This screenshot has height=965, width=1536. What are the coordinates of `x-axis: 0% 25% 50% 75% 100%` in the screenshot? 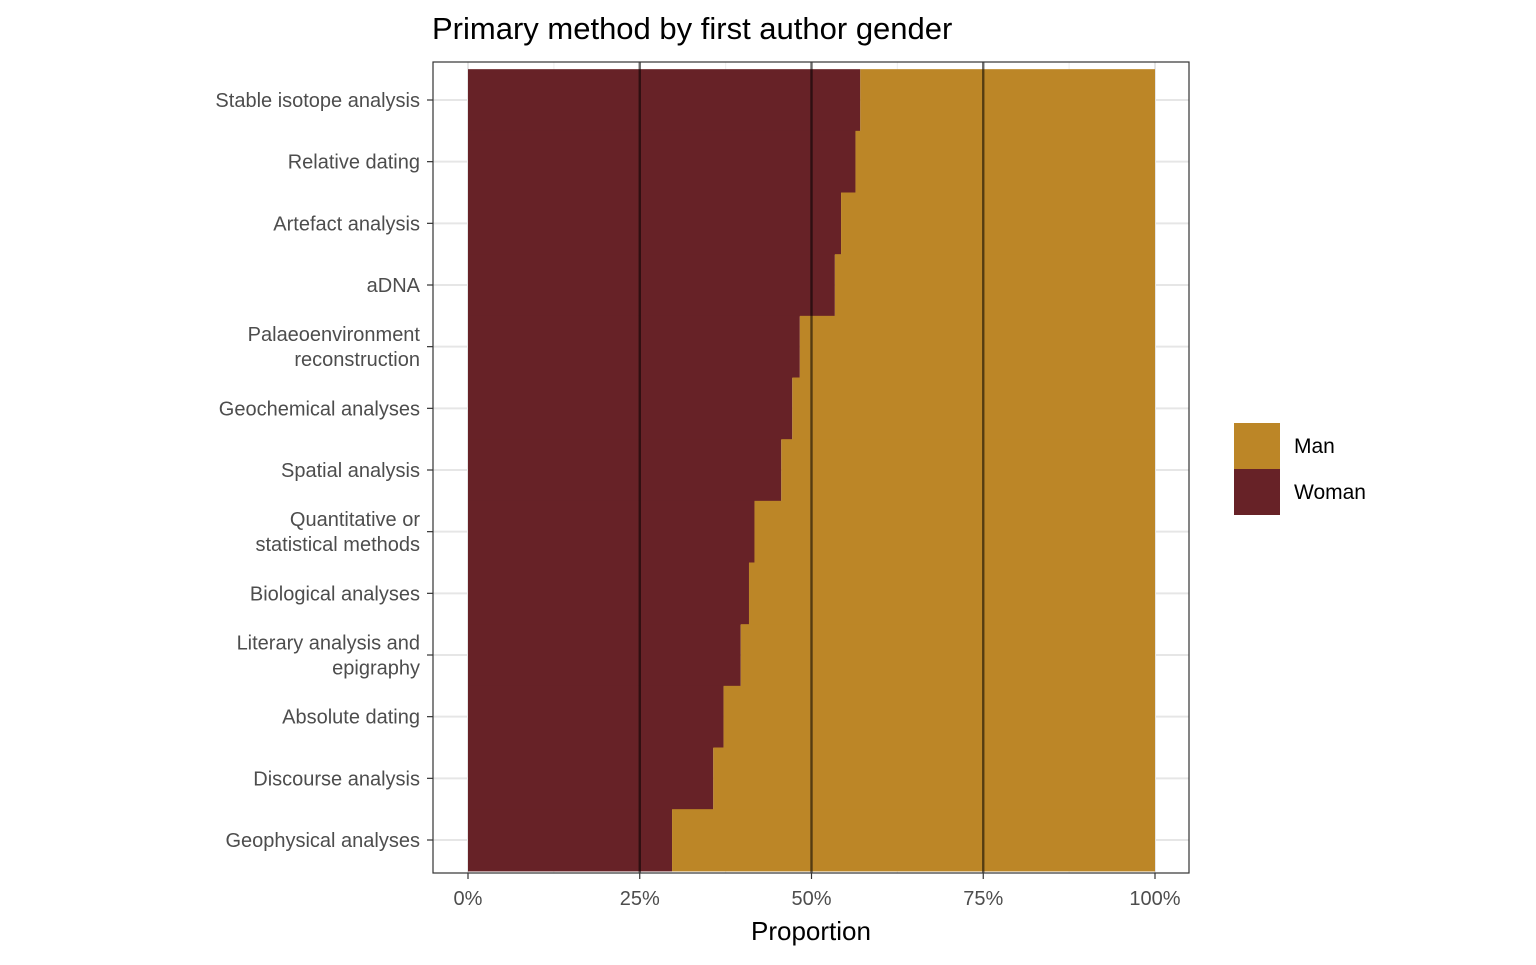 It's located at (817, 891).